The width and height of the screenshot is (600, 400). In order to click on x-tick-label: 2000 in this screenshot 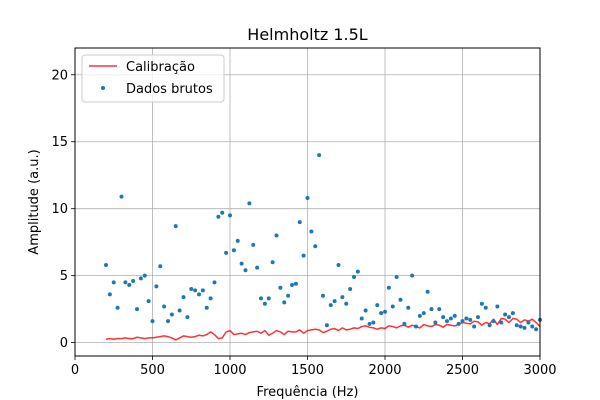, I will do `click(384, 370)`.